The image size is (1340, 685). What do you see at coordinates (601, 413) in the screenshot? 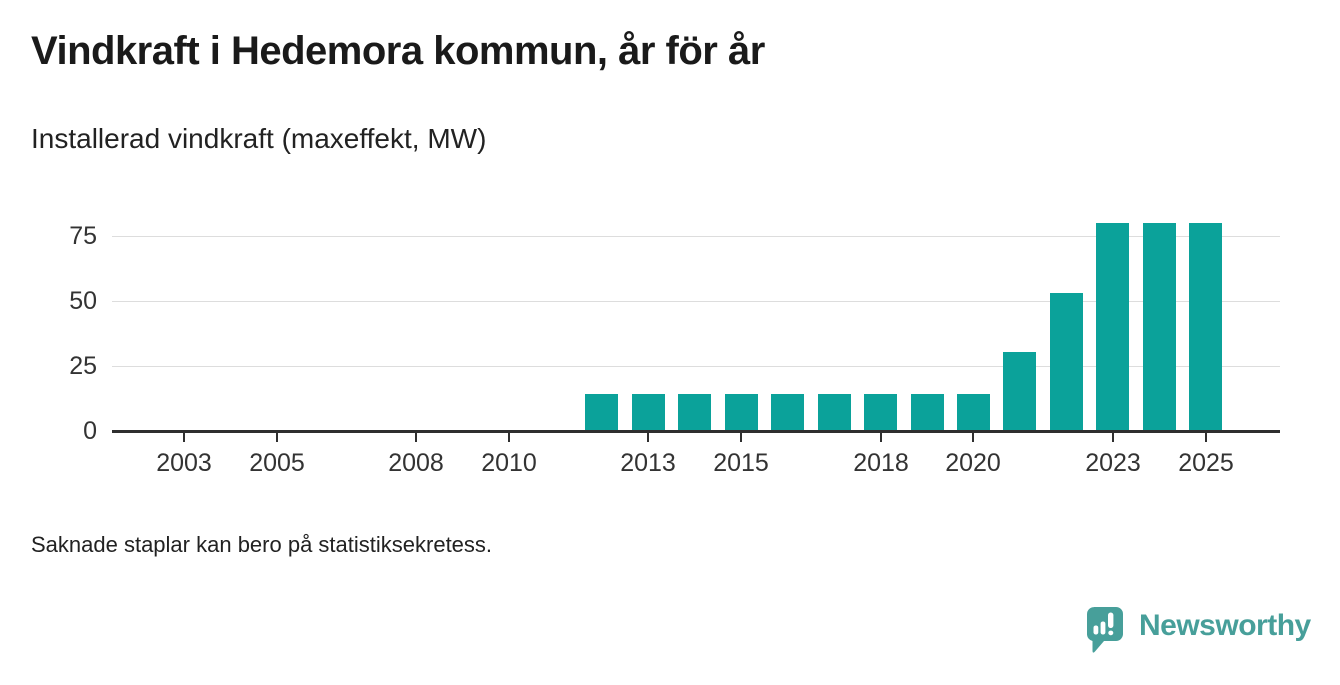
I see `bar-2012` at bounding box center [601, 413].